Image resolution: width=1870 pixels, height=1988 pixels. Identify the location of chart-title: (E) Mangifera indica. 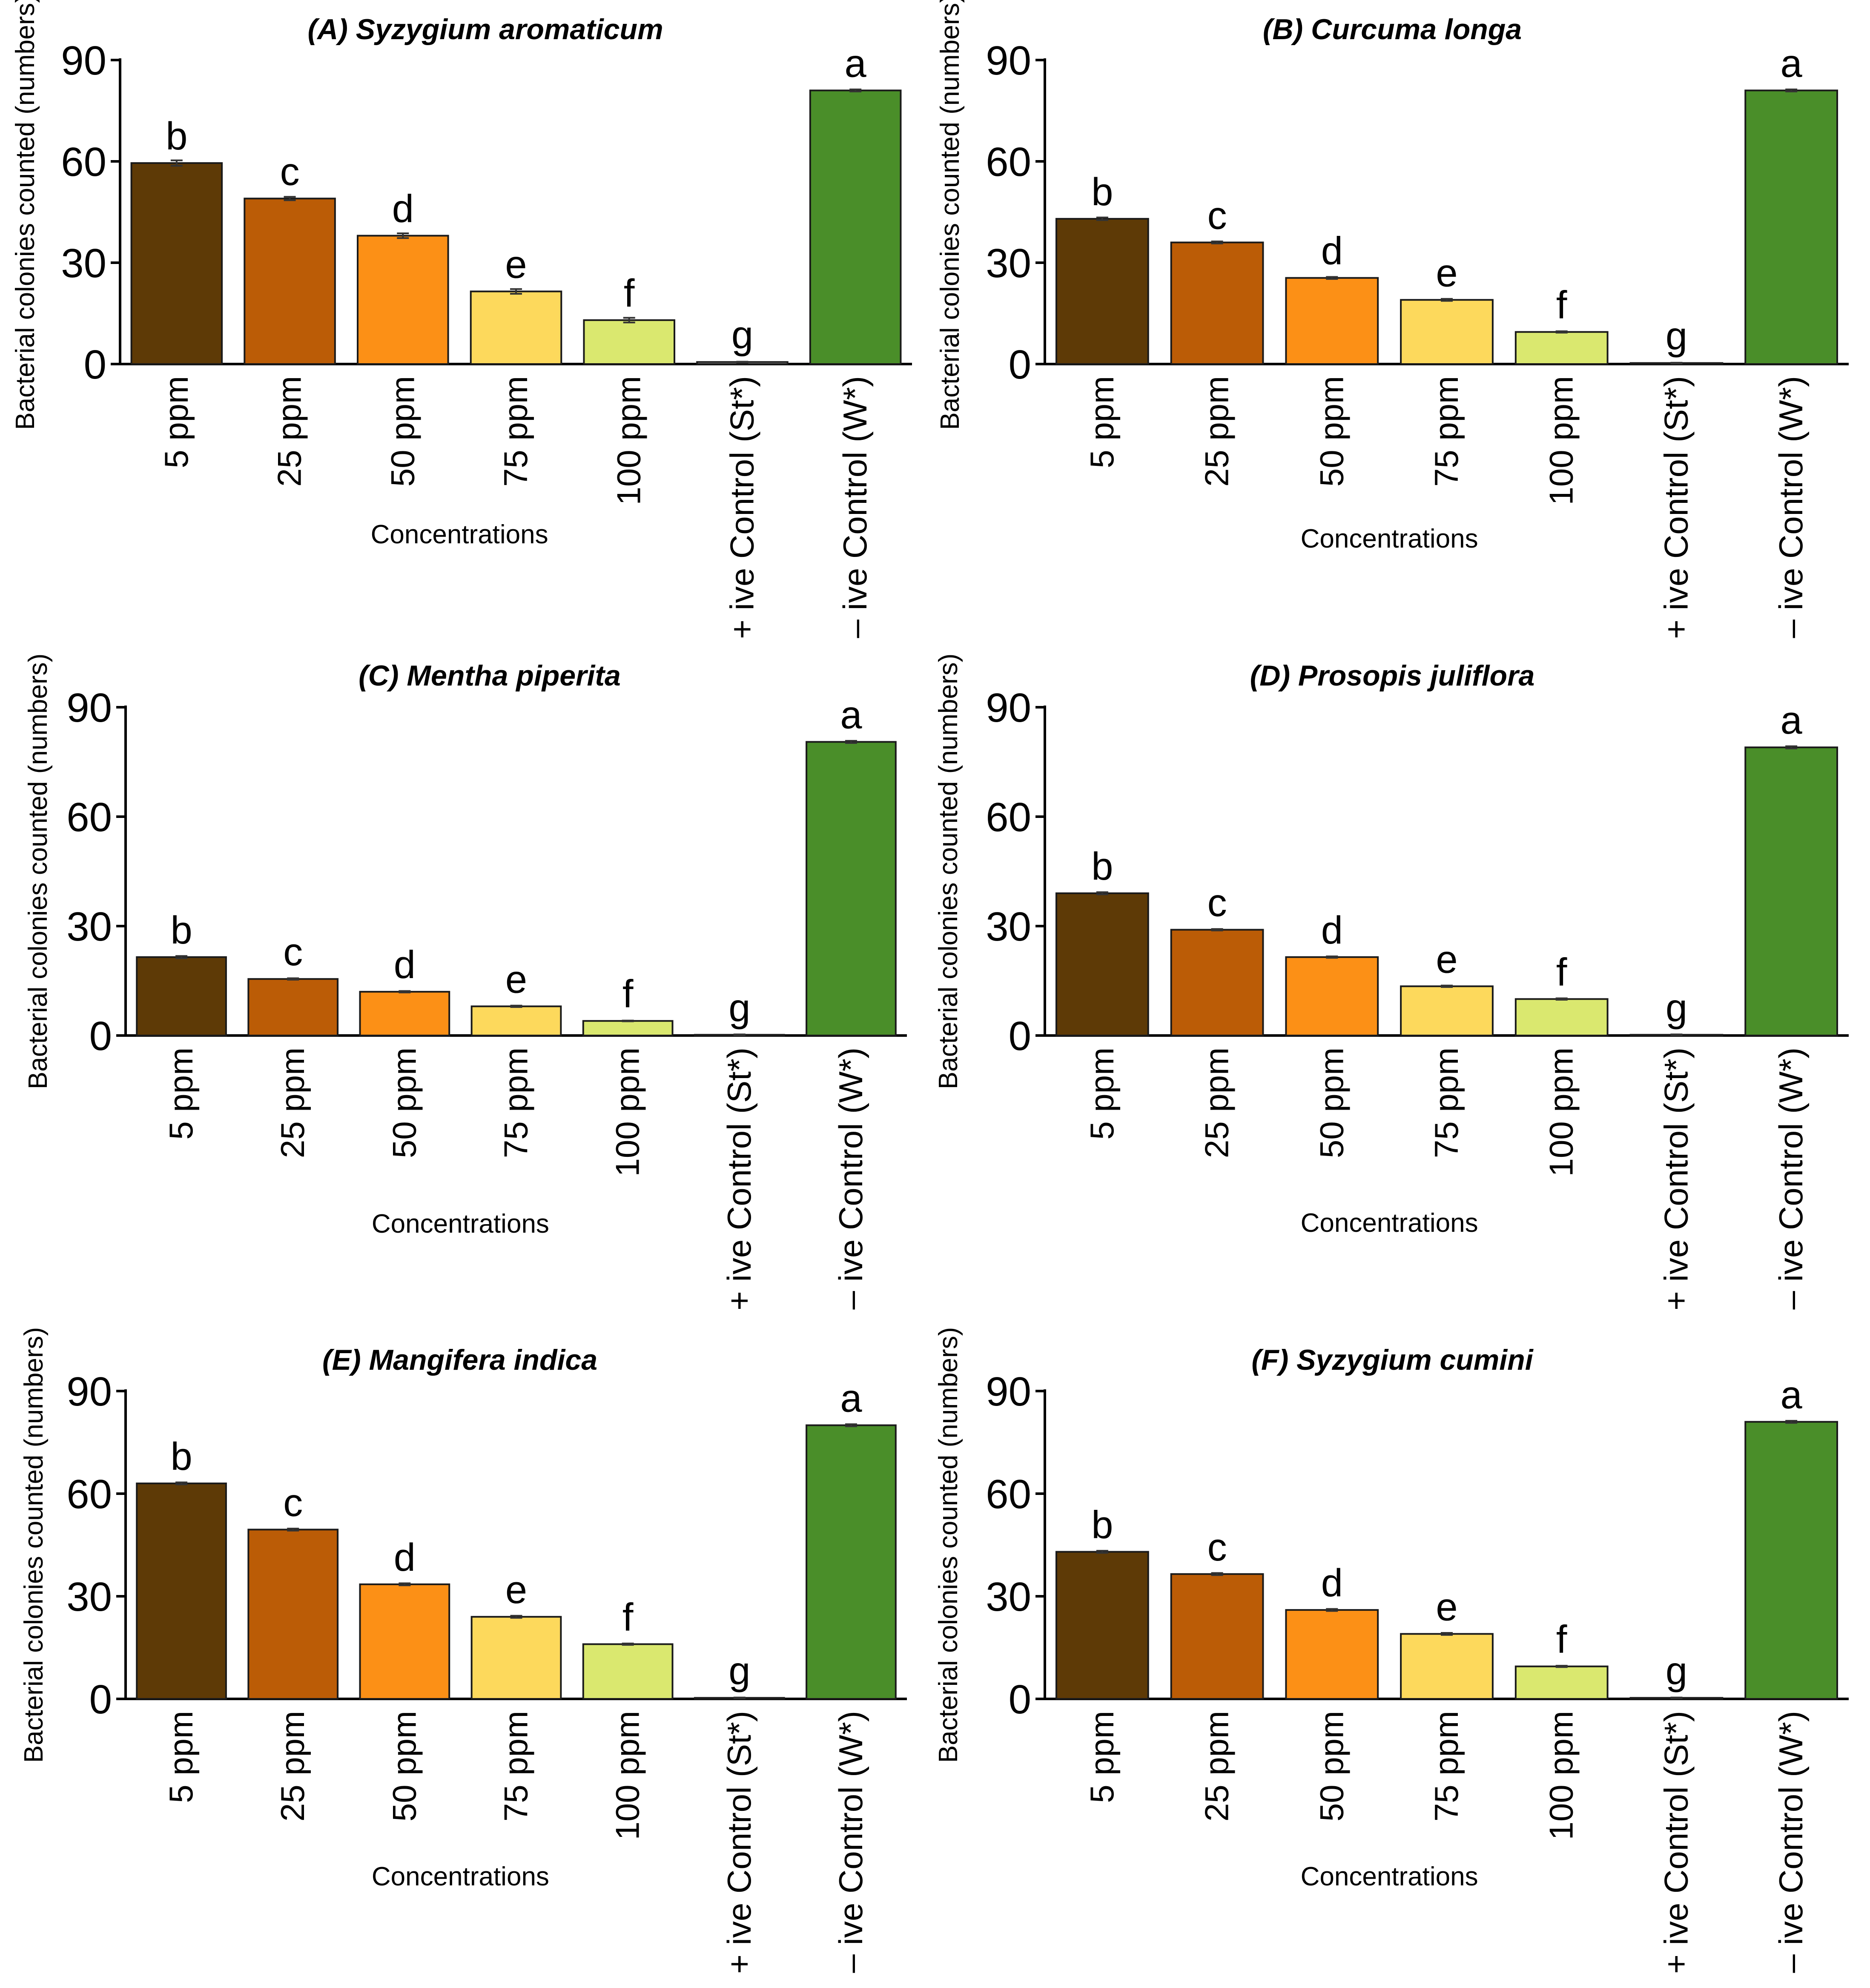
(459, 1360).